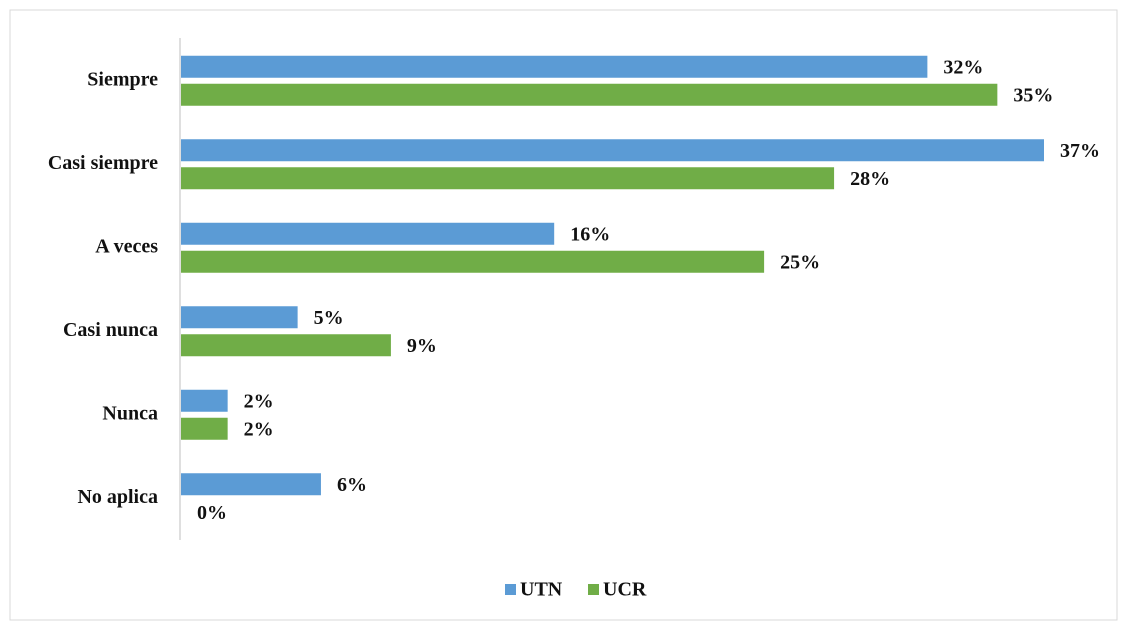 The height and width of the screenshot is (621, 1128). Describe the element at coordinates (422, 346) in the screenshot. I see `value-label: 9%` at that location.